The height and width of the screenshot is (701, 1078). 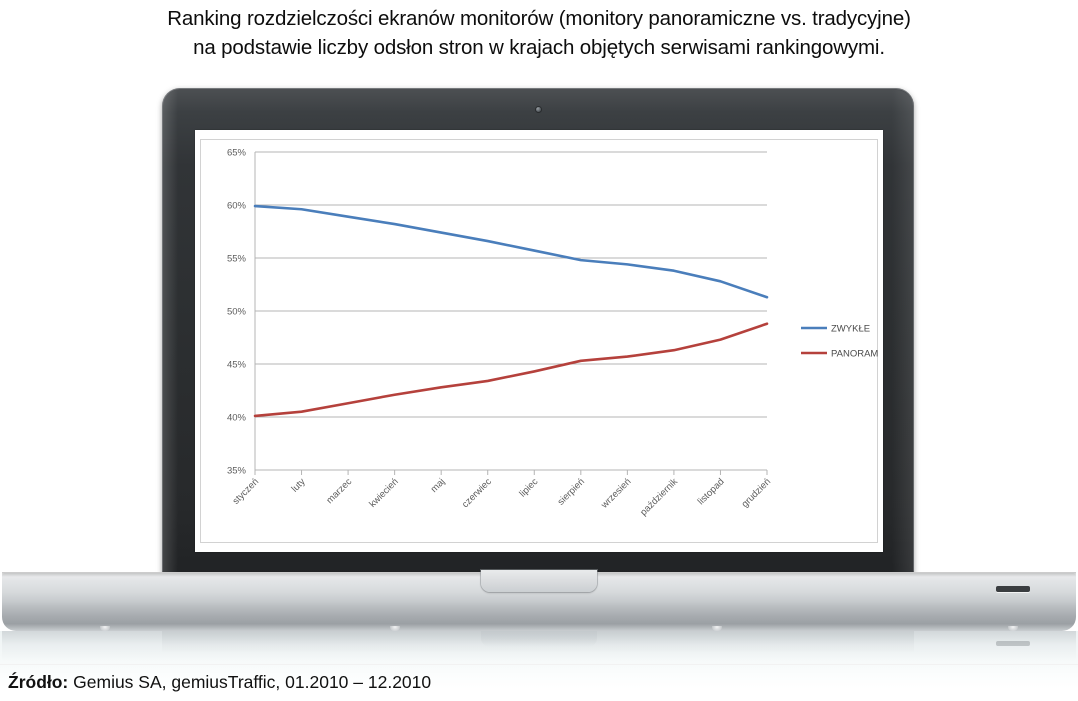 I want to click on x-axis-tick-label: sierpień, so click(x=571, y=491).